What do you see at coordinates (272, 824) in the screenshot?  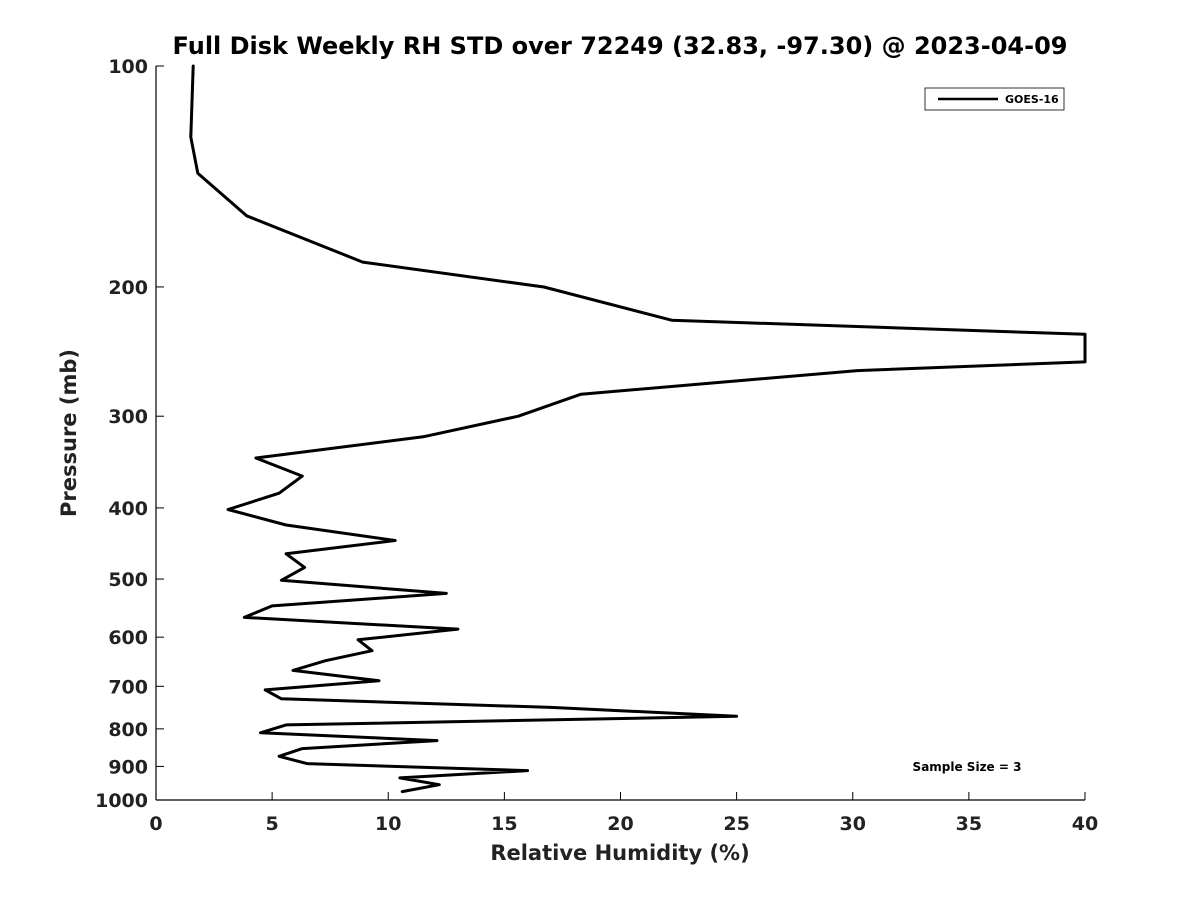 I see `x-tick-label-5: 5` at bounding box center [272, 824].